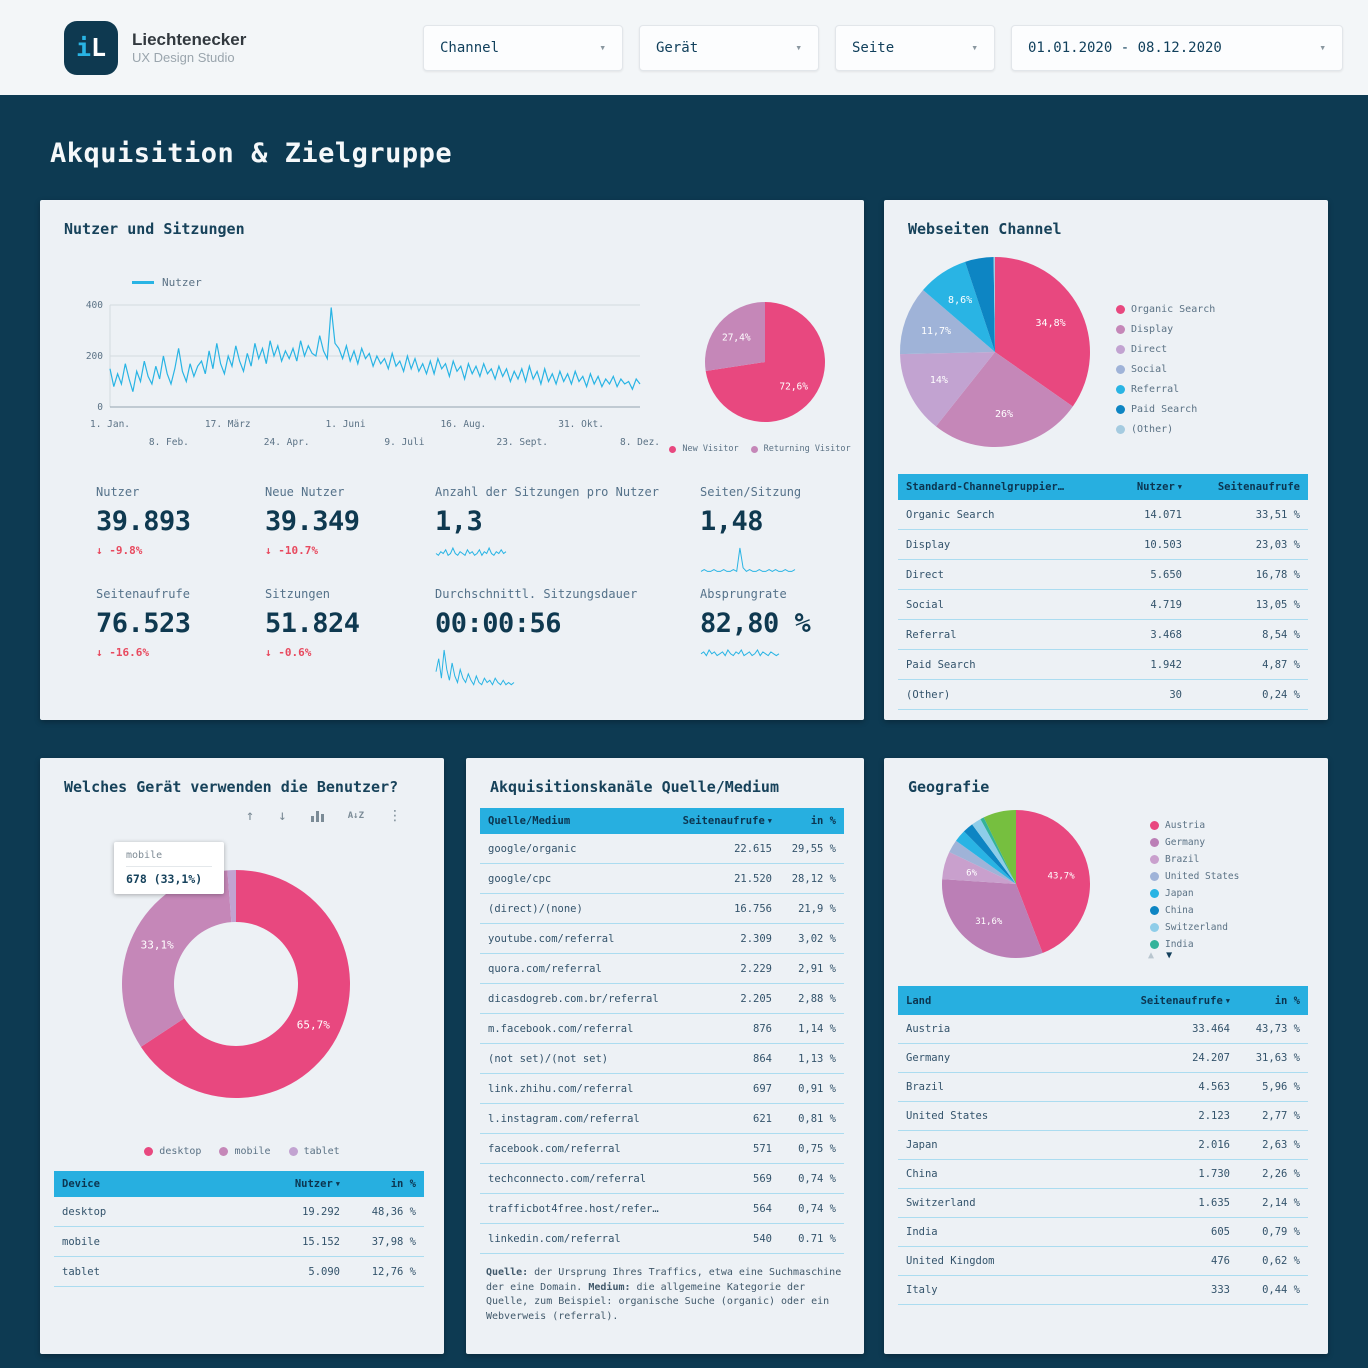  I want to click on table-row: google/cpc 21.520 28,12 %, so click(662, 879).